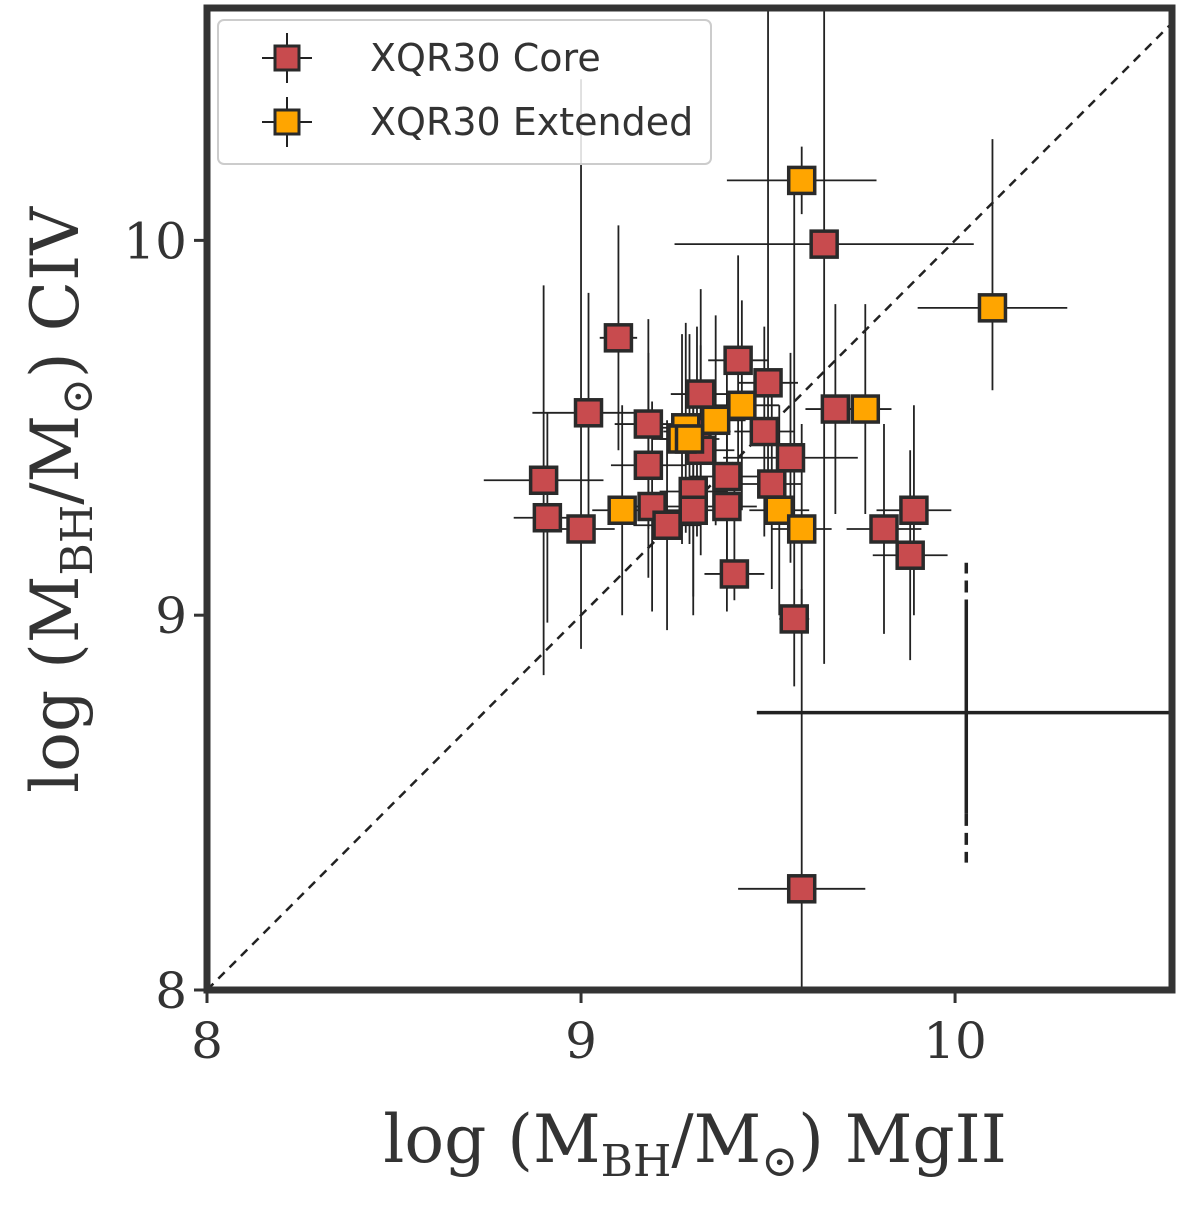 The height and width of the screenshot is (1205, 1200). I want to click on x-axis-label-sub-bh: BH, so click(636, 1161).